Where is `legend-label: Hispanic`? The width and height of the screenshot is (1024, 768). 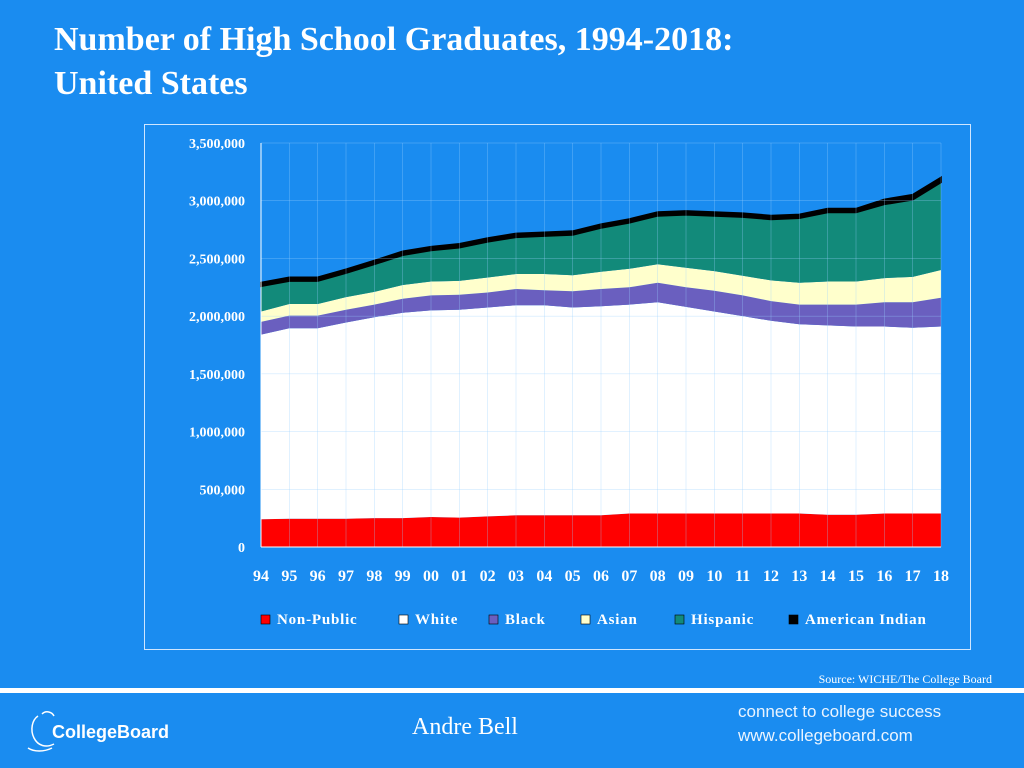
legend-label: Hispanic is located at coordinates (722, 620).